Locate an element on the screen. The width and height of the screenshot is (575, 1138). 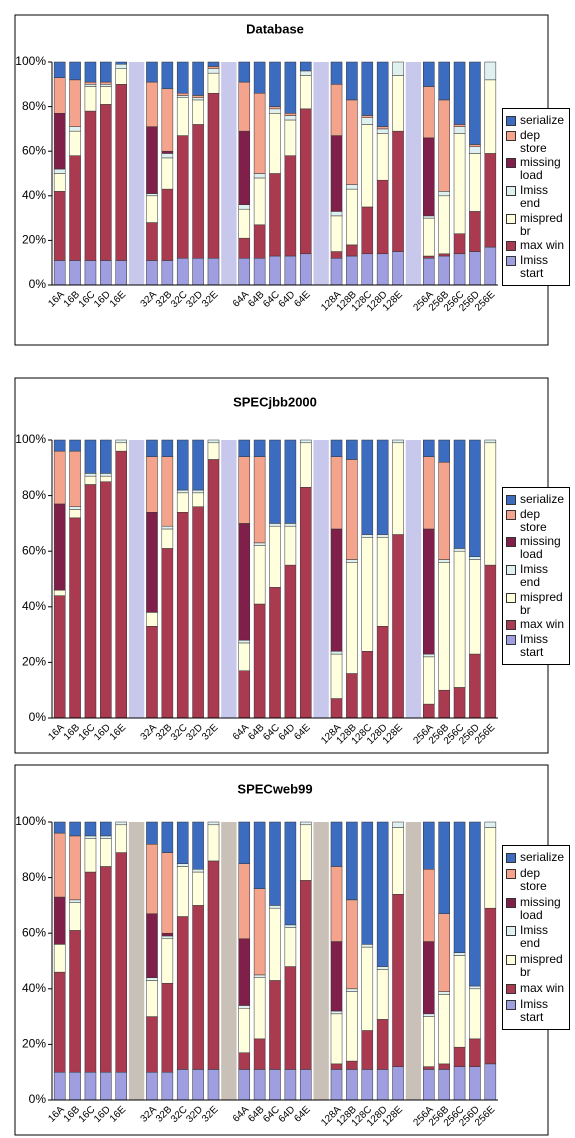
legend-label: max win is located at coordinates (542, 624).